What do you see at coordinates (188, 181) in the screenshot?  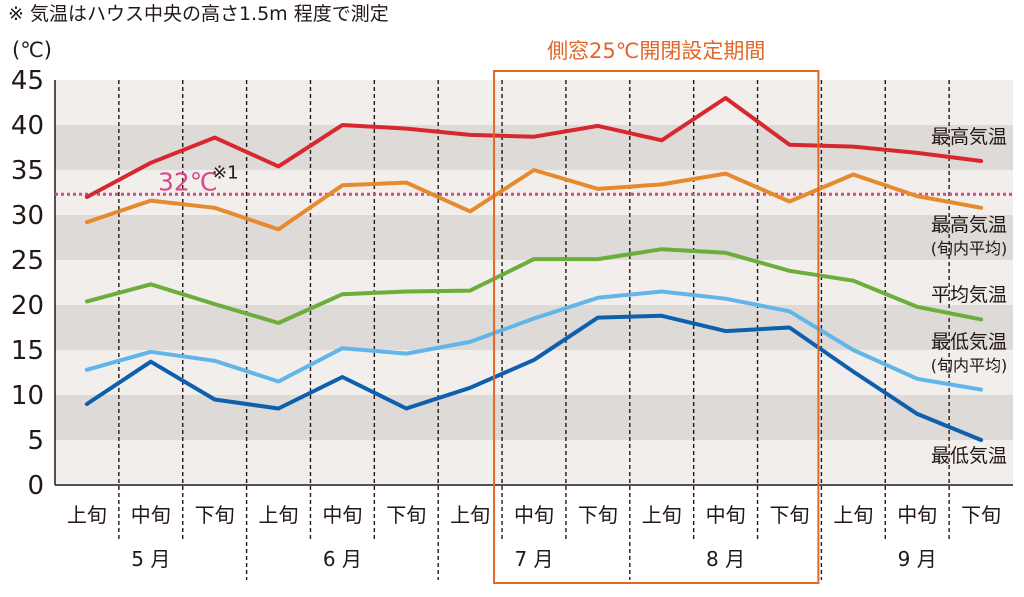 I see `reference-line-label: 32℃` at bounding box center [188, 181].